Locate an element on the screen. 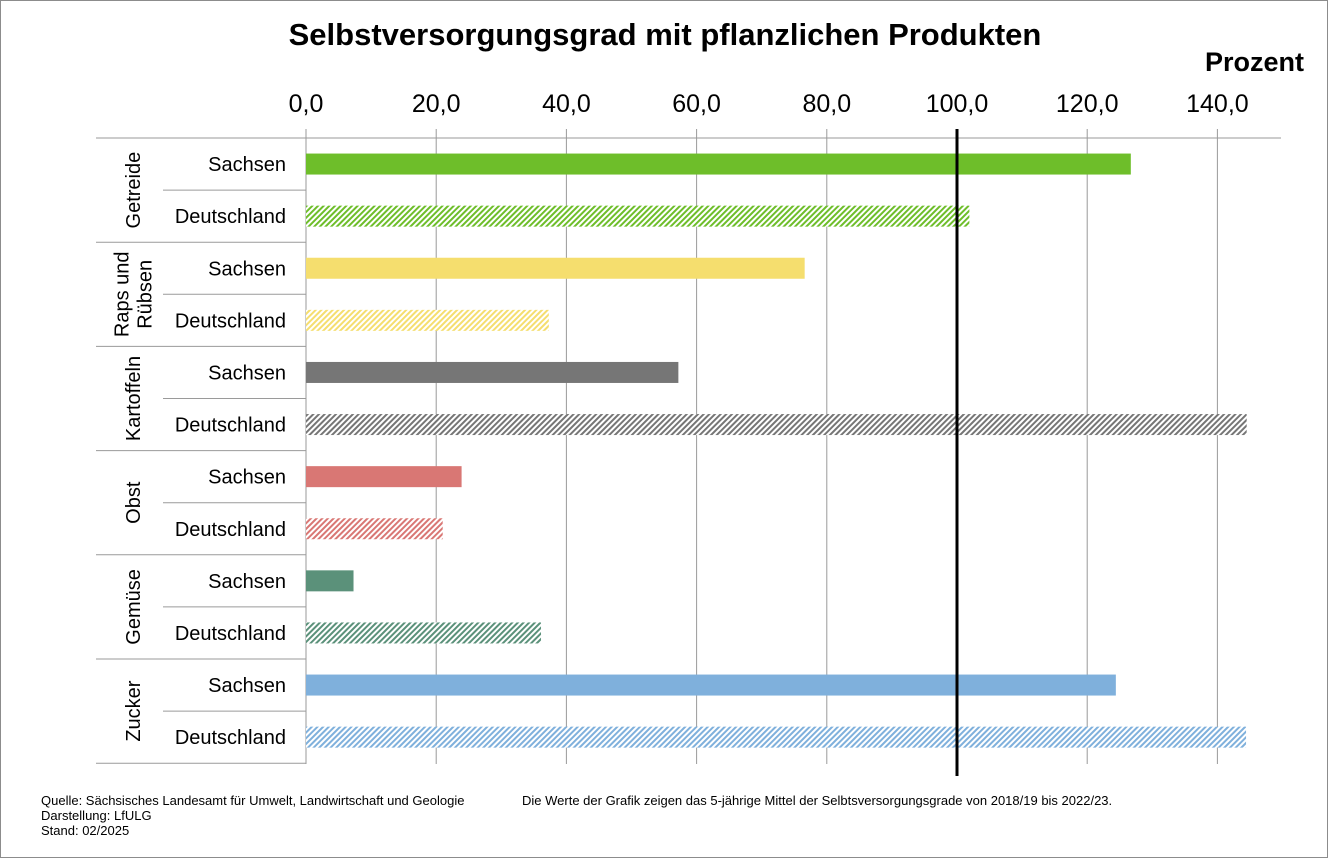 The image size is (1328, 859). group-label-line: Rübsen is located at coordinates (146, 294).